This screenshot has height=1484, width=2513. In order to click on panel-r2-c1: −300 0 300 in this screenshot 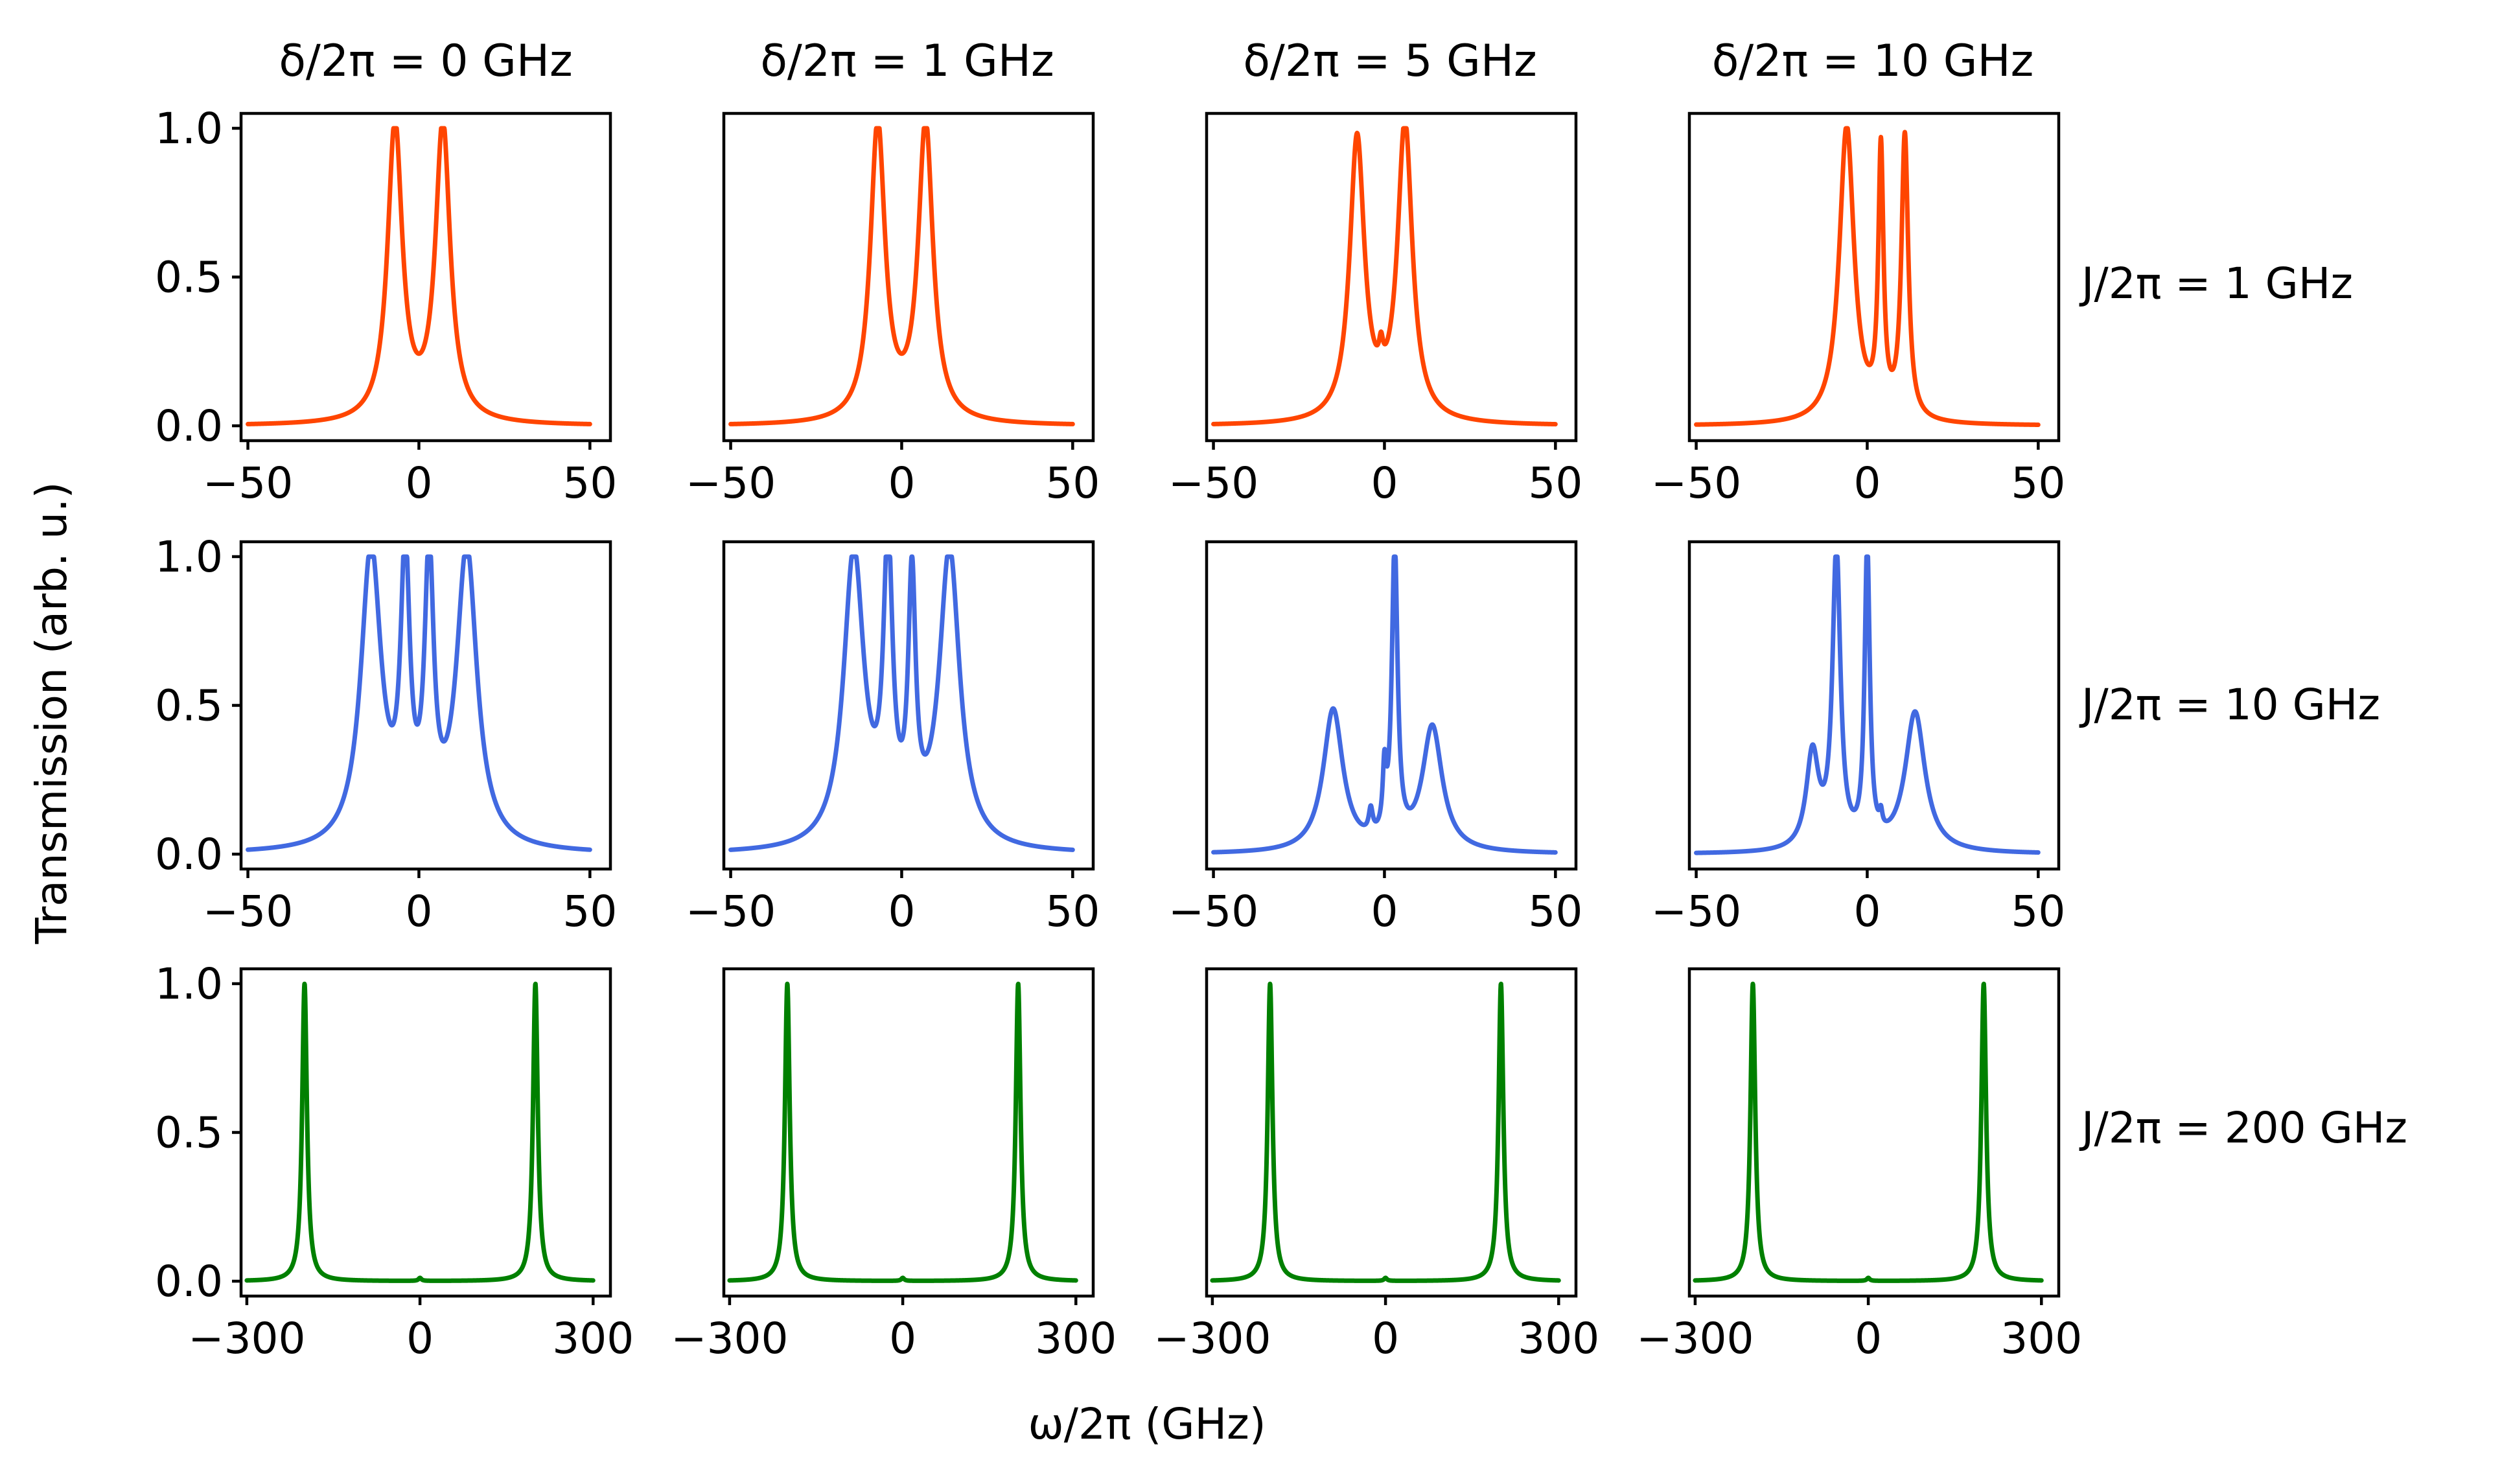, I will do `click(894, 1165)`.